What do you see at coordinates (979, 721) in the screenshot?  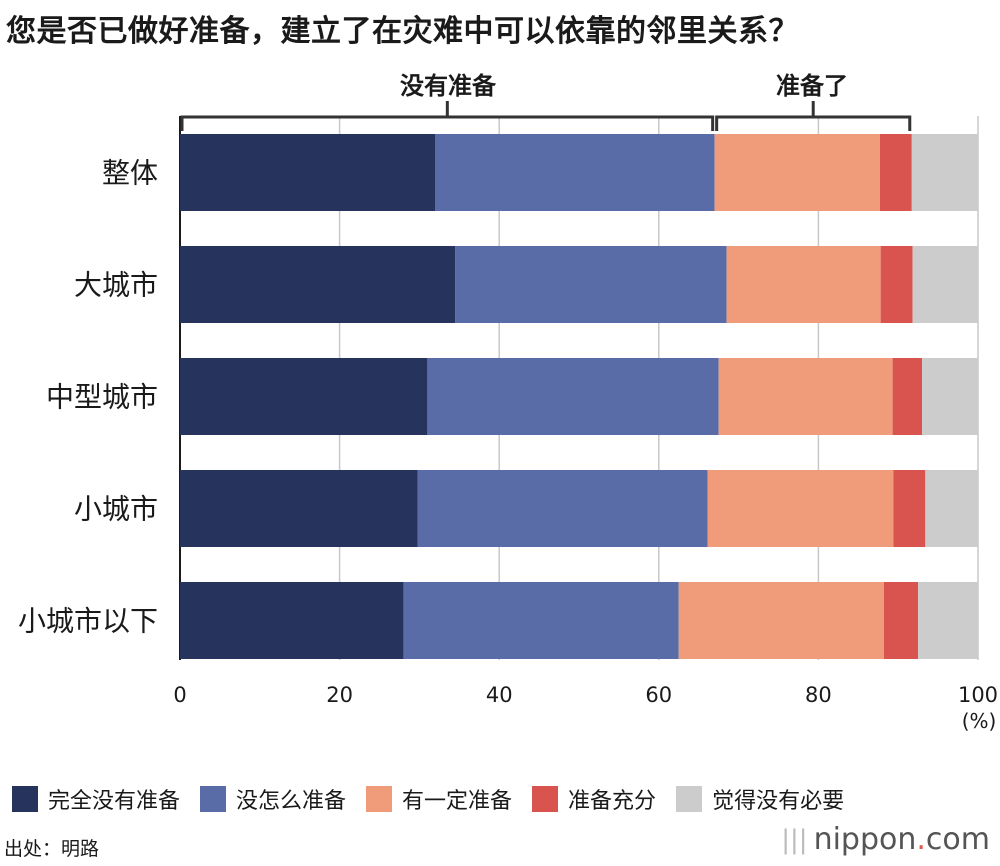 I see `x-axis-unit: (%)` at bounding box center [979, 721].